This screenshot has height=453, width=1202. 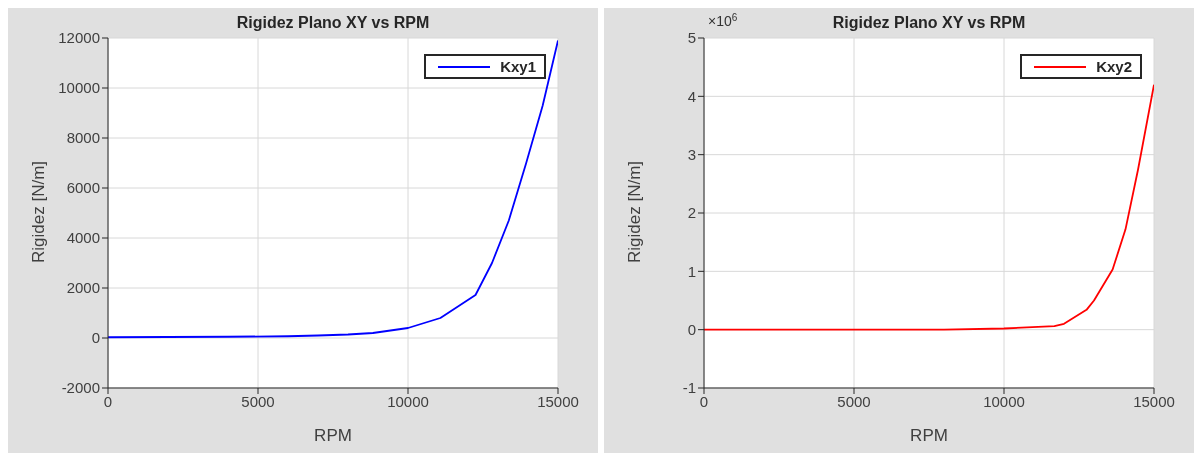 What do you see at coordinates (691, 38) in the screenshot?
I see `y-tick-label: 5` at bounding box center [691, 38].